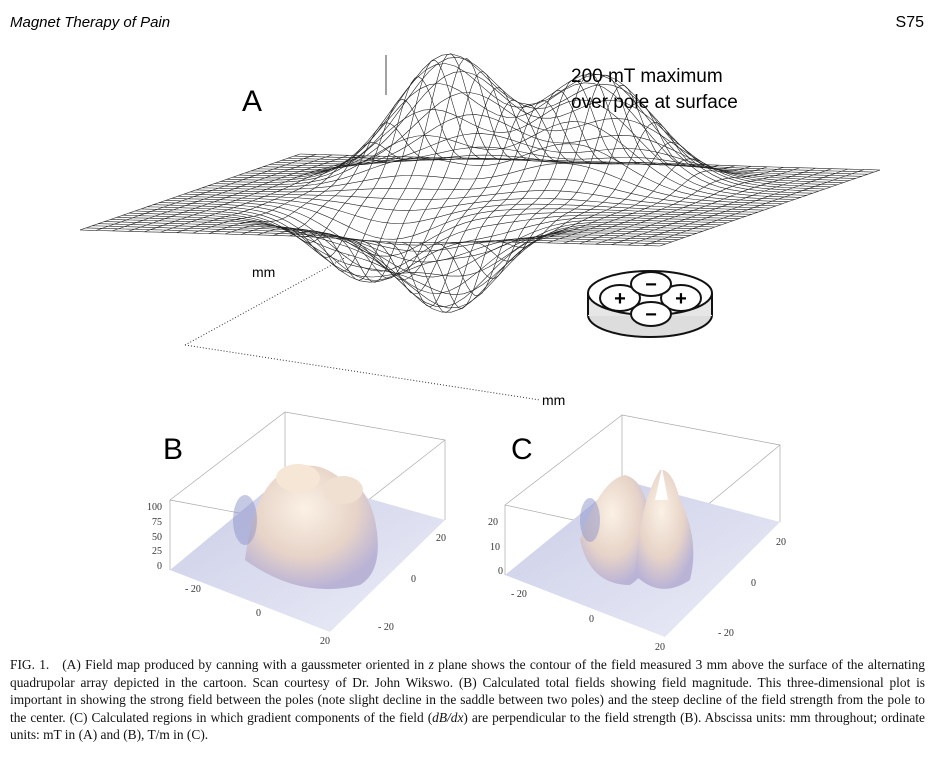 This screenshot has width=949, height=768. I want to click on page-number: S75, so click(910, 22).